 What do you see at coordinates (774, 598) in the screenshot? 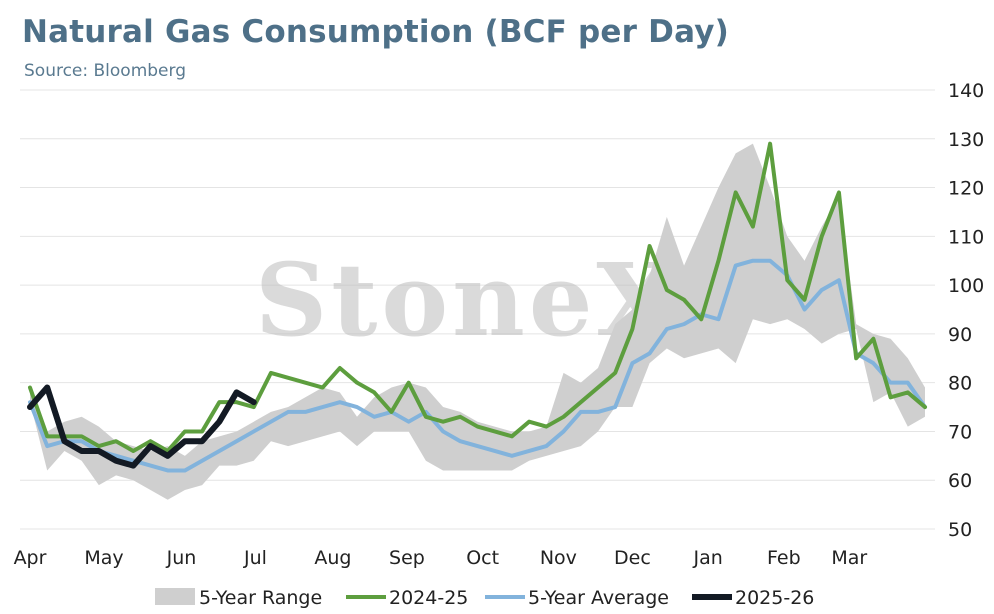
I see `legend-label-2025-26: 2025-26` at bounding box center [774, 598].